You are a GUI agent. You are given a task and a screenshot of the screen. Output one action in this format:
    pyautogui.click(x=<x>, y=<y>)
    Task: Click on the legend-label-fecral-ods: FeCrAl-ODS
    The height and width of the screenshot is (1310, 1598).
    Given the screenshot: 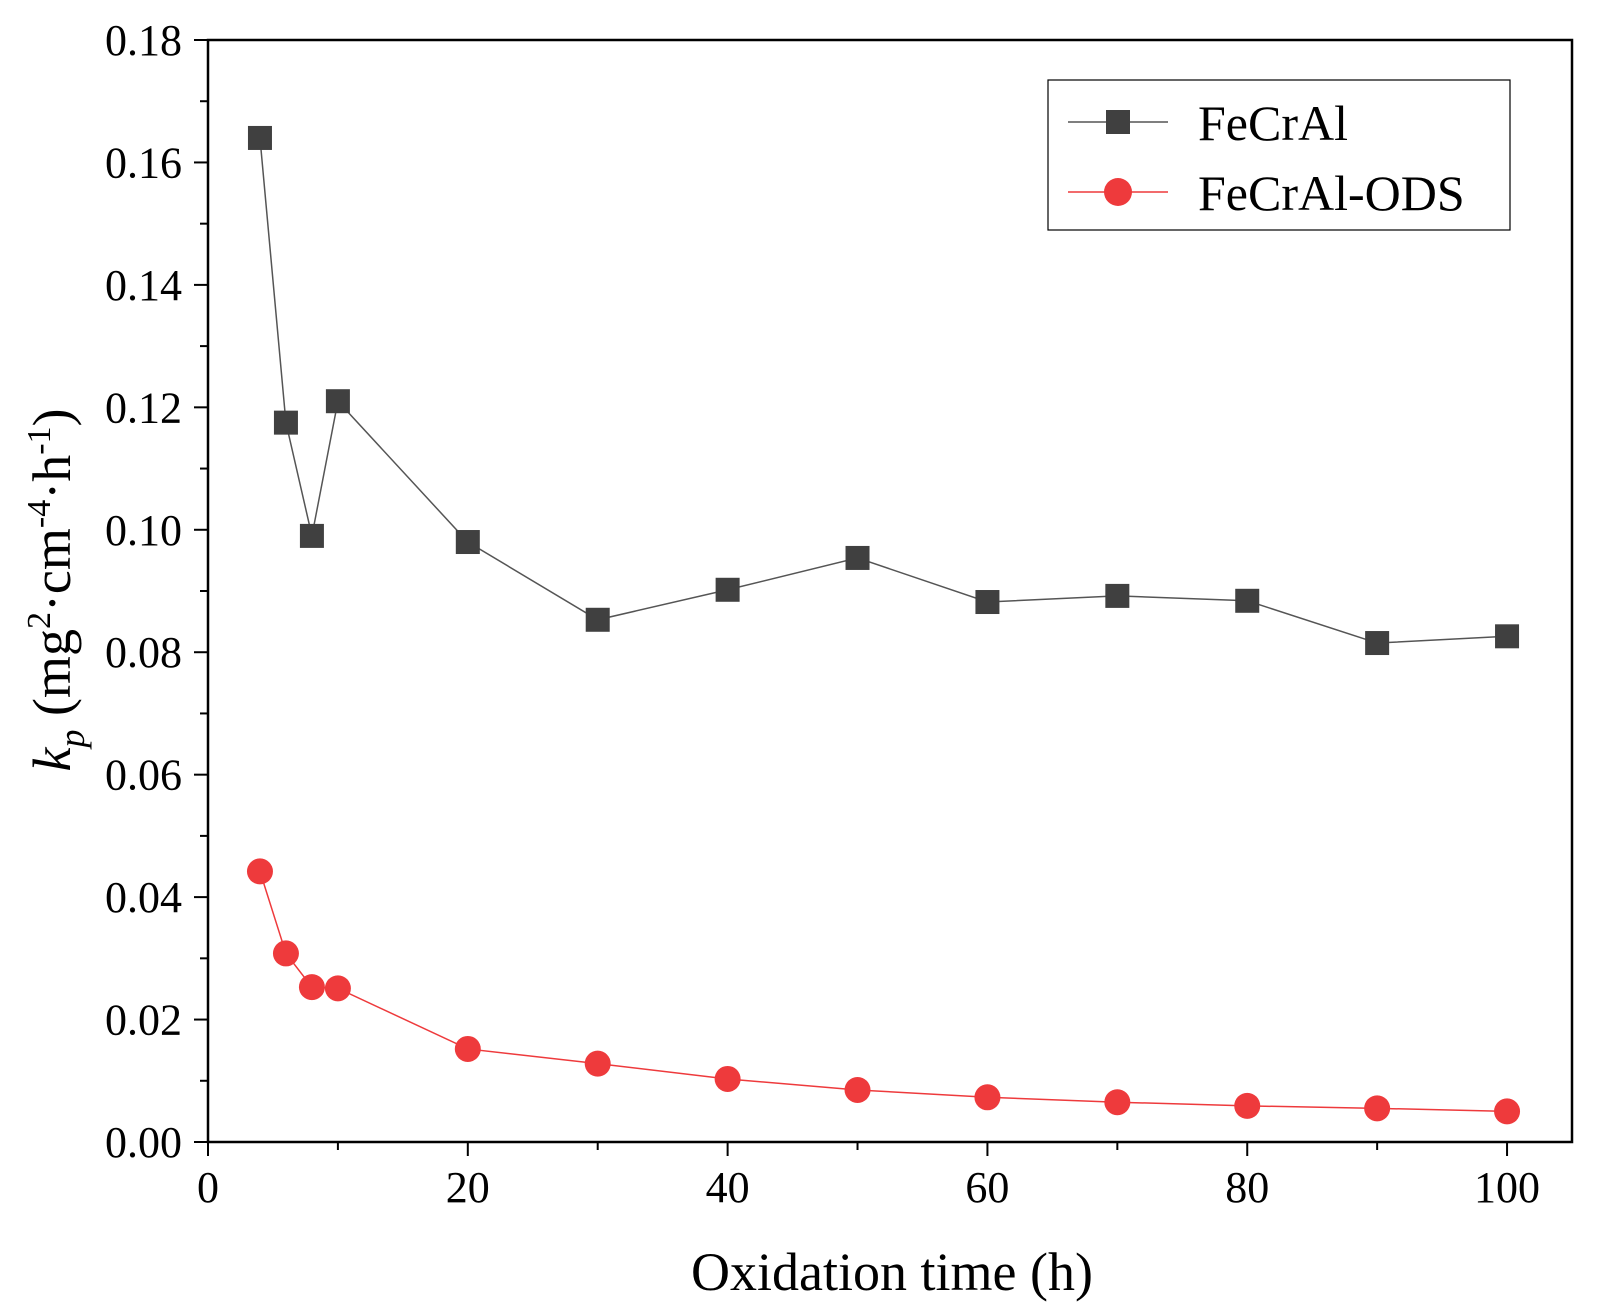 What is the action you would take?
    pyautogui.click(x=1331, y=193)
    